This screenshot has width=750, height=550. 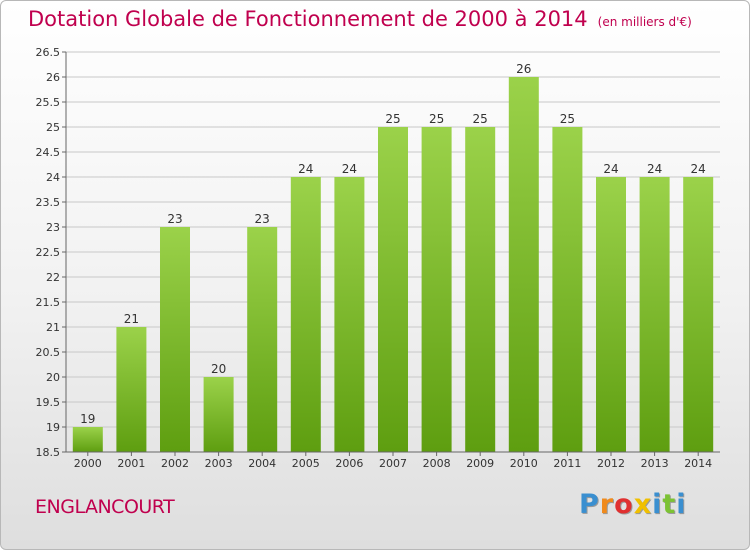 I want to click on x-tick-label: 2012, so click(x=611, y=463).